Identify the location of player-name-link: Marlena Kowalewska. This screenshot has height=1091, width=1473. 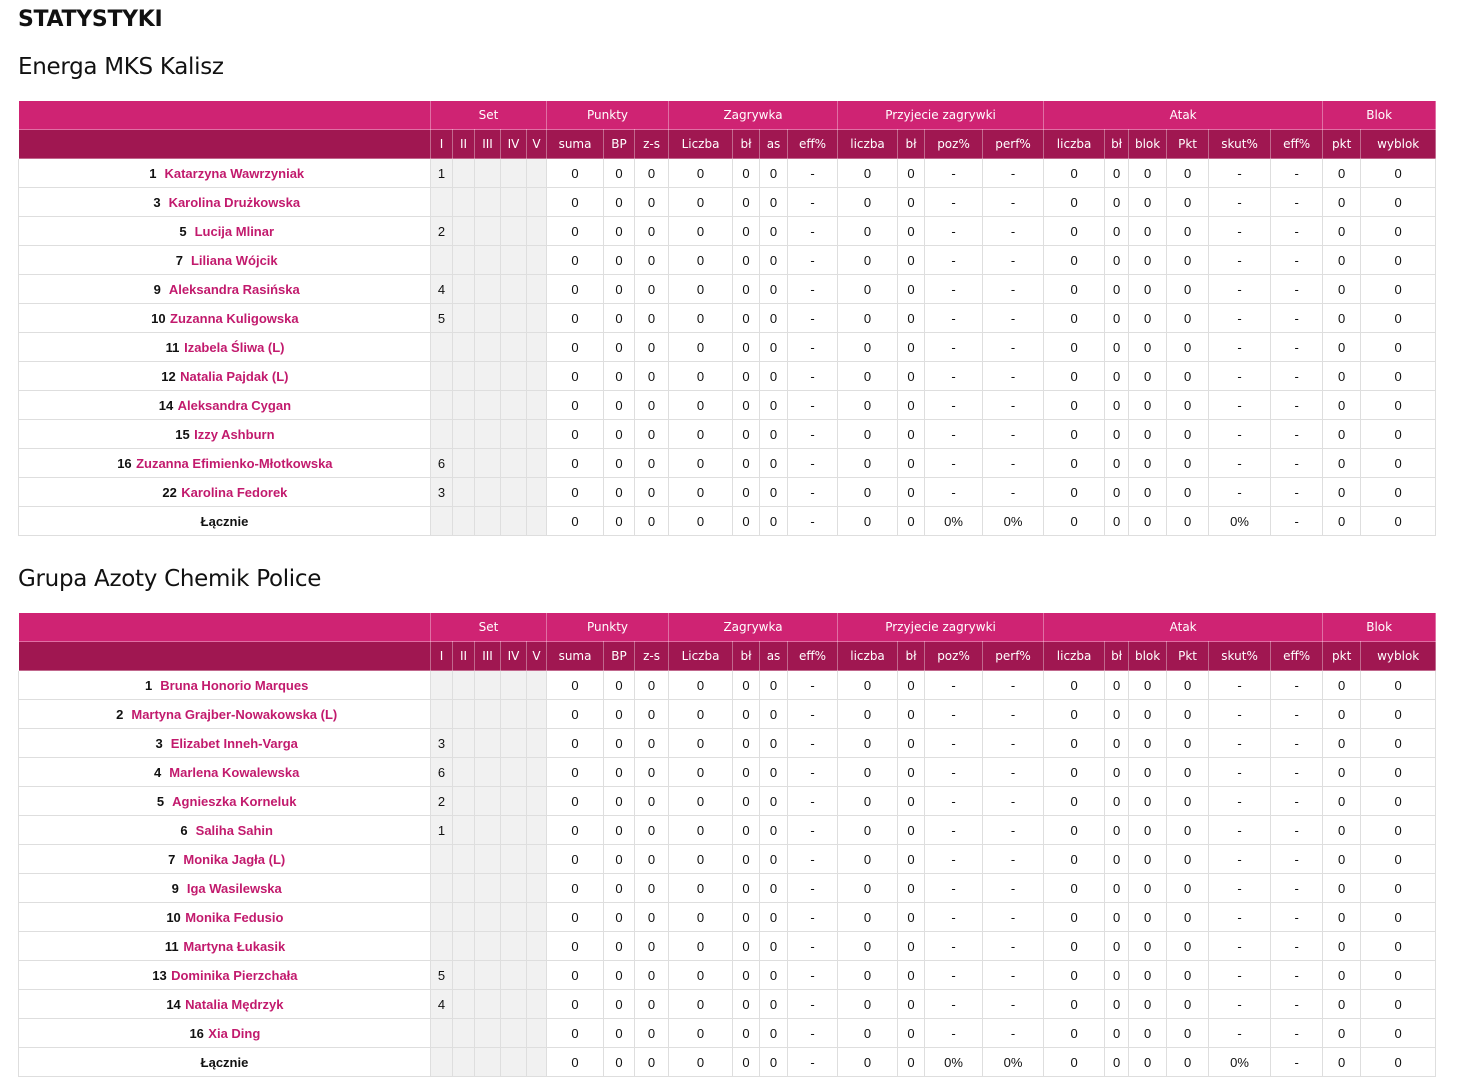
(234, 772).